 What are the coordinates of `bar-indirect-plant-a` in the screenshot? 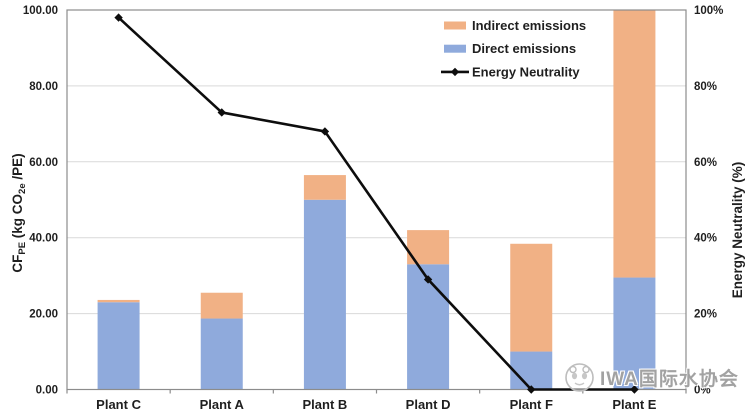 It's located at (221, 305).